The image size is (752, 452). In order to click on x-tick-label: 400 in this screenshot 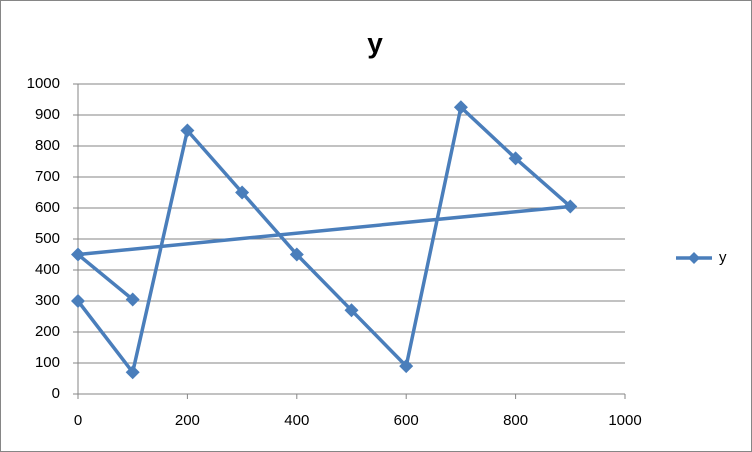, I will do `click(296, 420)`.